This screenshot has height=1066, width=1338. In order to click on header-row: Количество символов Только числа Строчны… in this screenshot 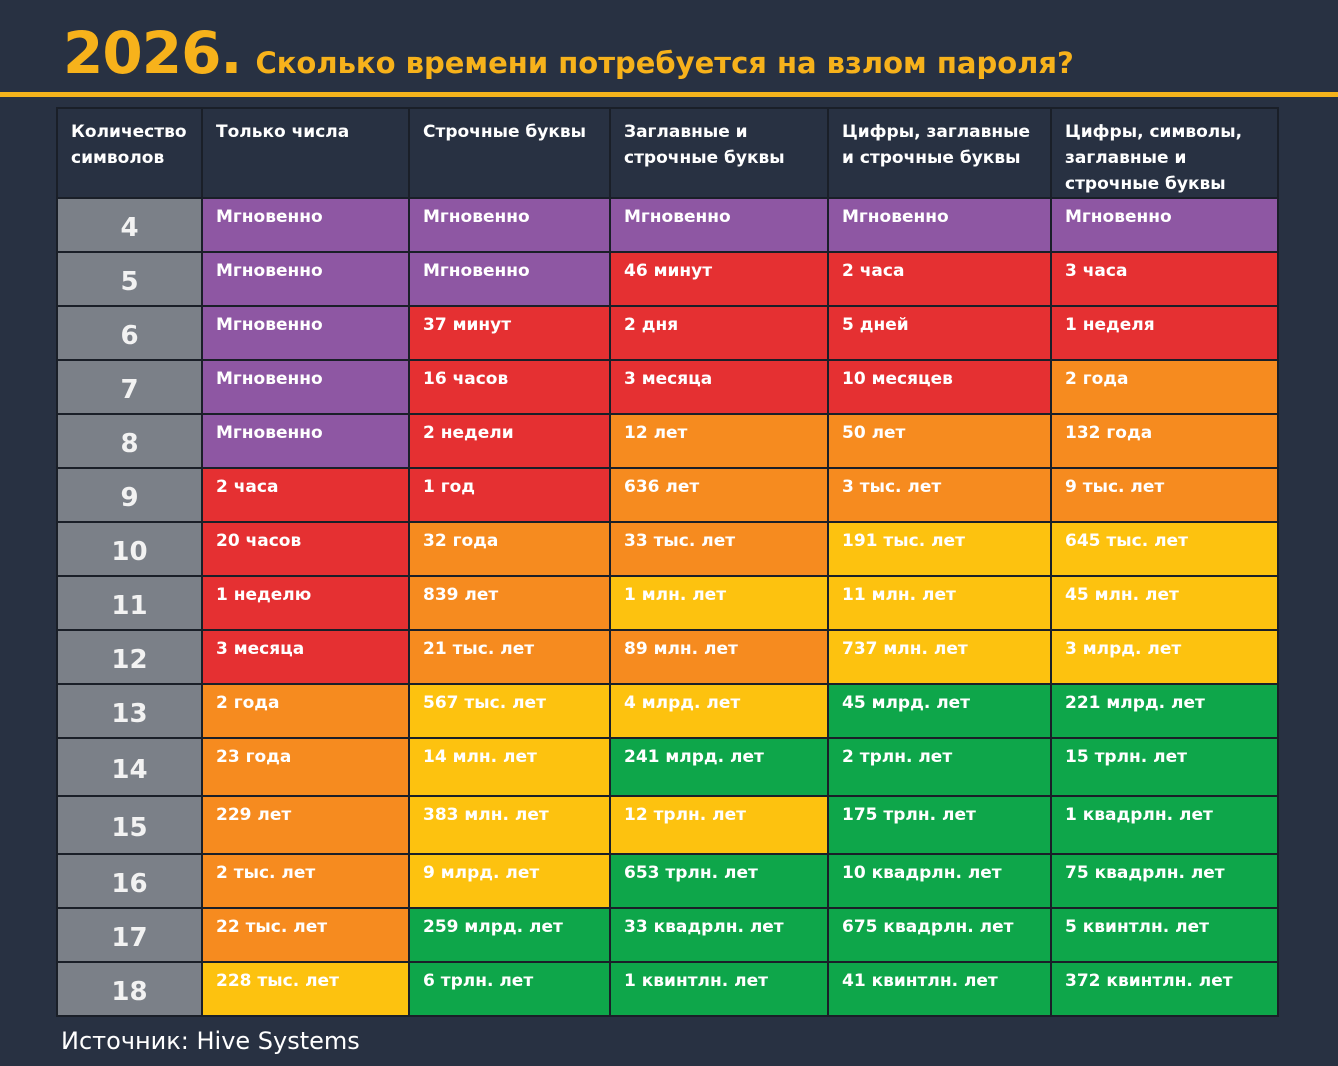, I will do `click(667, 153)`.